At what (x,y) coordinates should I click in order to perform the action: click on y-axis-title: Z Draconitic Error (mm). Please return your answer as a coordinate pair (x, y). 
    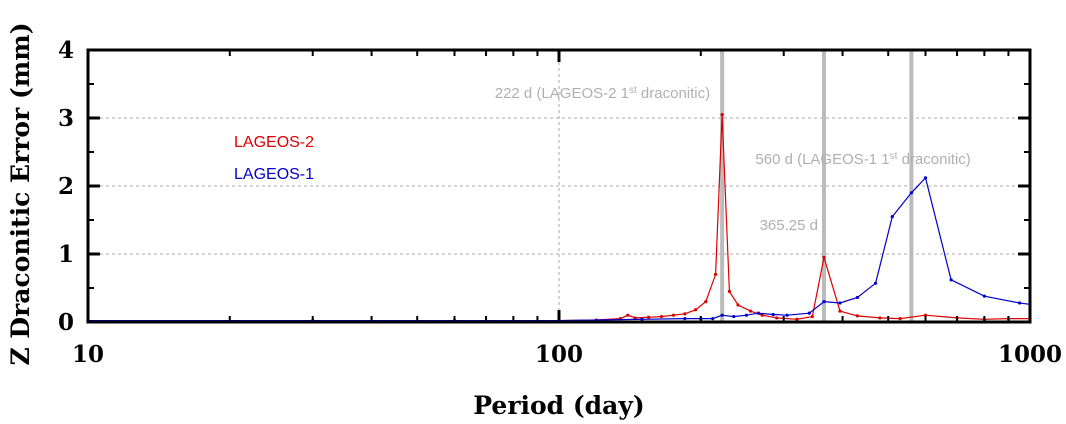
    Looking at the image, I should click on (20, 193).